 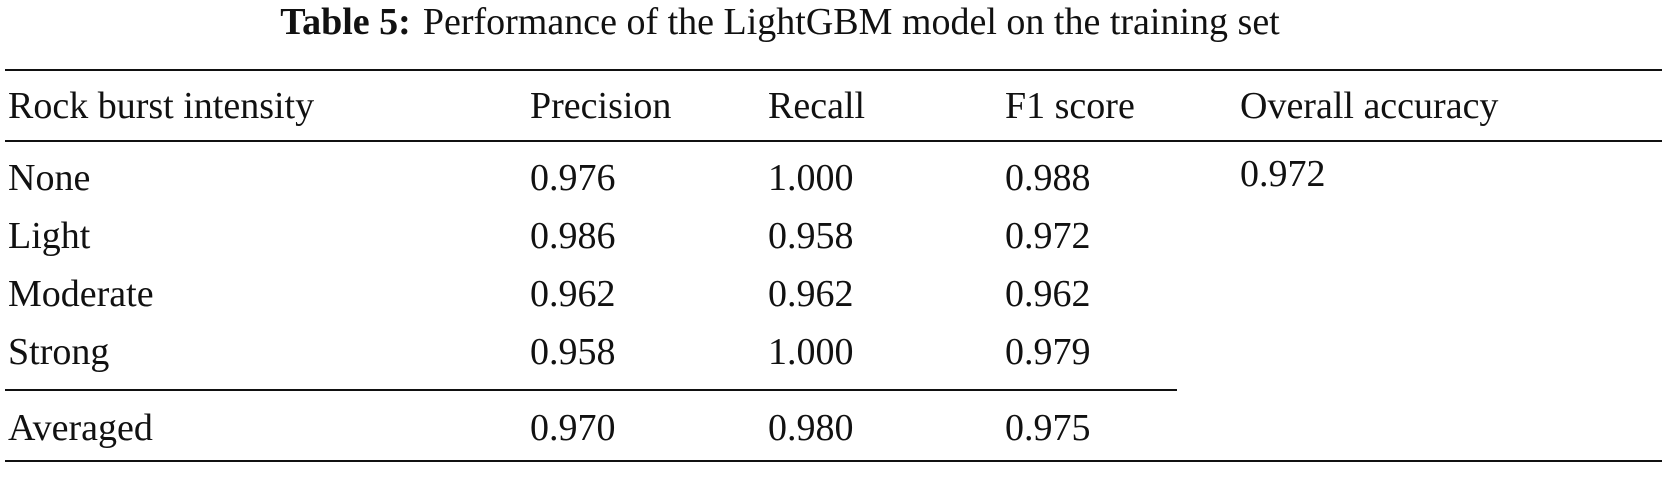 I want to click on header-cell: Precision, so click(x=601, y=106).